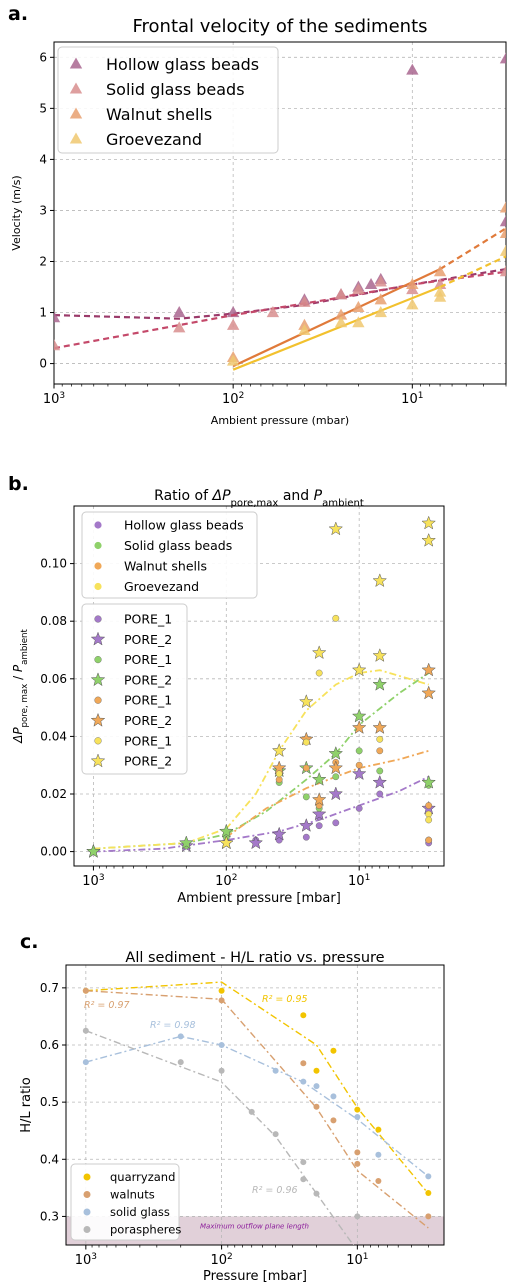 The width and height of the screenshot is (515, 1284). What do you see at coordinates (255, 503) in the screenshot?
I see `text-part: pore,max` at bounding box center [255, 503].